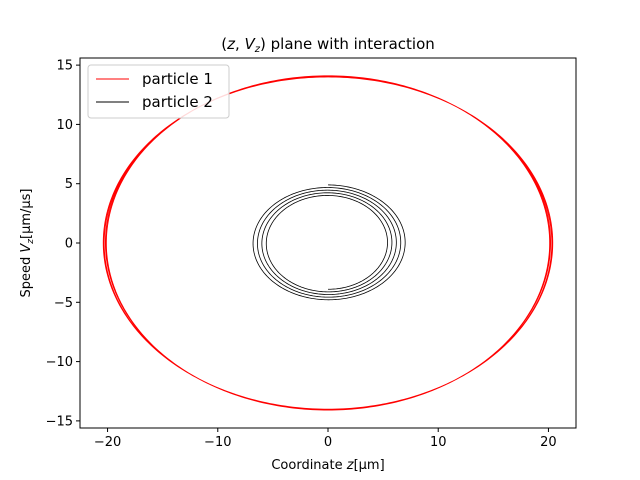  What do you see at coordinates (328, 442) in the screenshot?
I see `x-tick-label: 0` at bounding box center [328, 442].